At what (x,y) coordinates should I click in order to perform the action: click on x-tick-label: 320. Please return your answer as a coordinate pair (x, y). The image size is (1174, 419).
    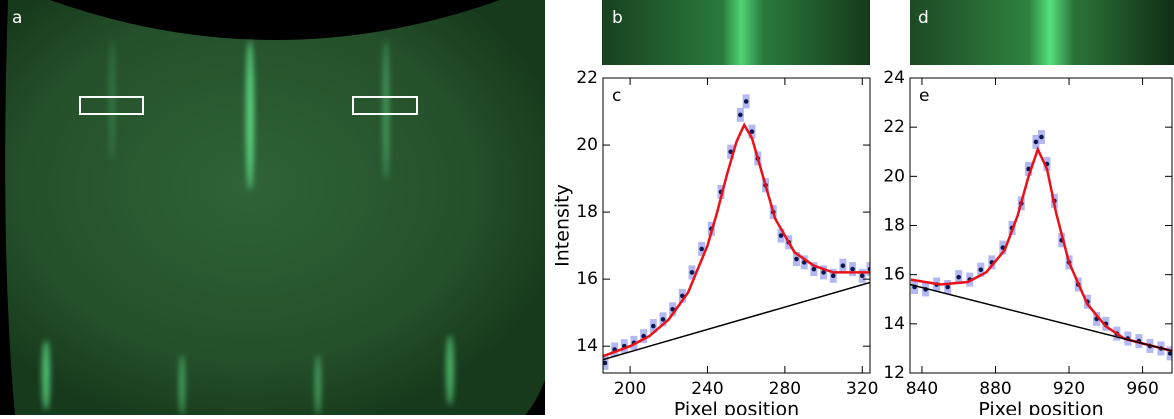
    Looking at the image, I should click on (862, 389).